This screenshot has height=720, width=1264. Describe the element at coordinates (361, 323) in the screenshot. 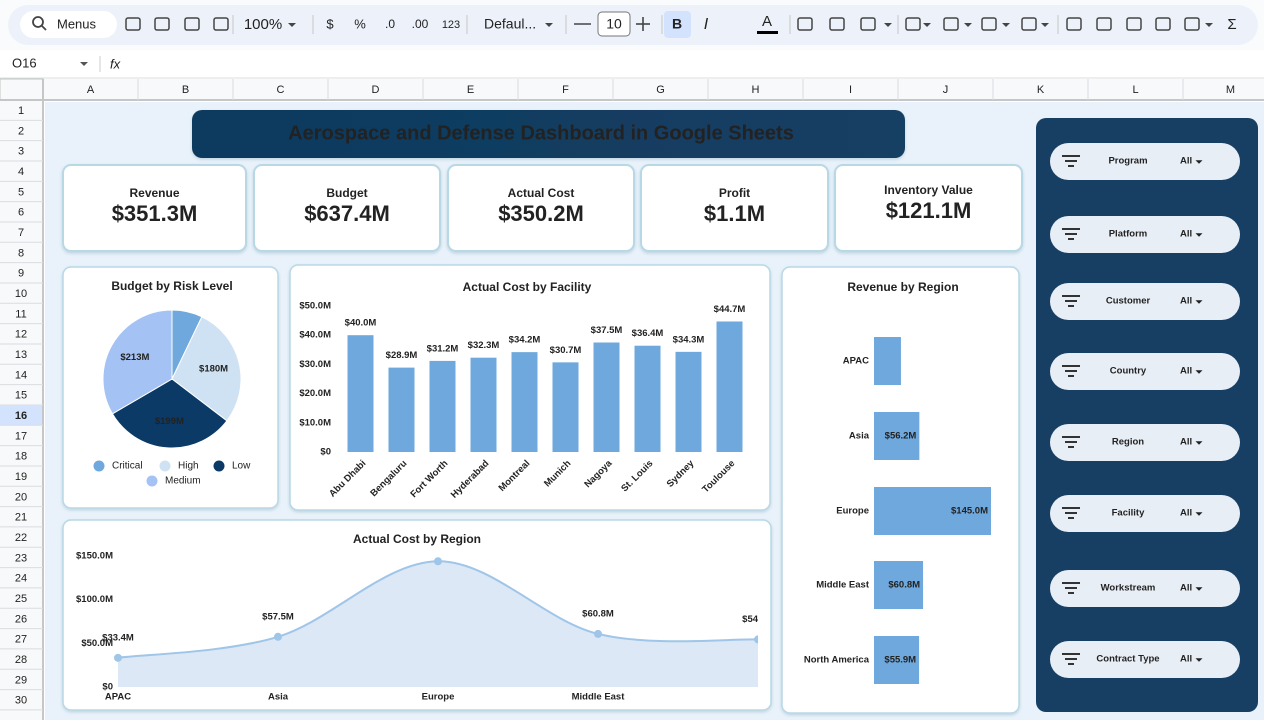

I see `value-label: $40.0M` at that location.